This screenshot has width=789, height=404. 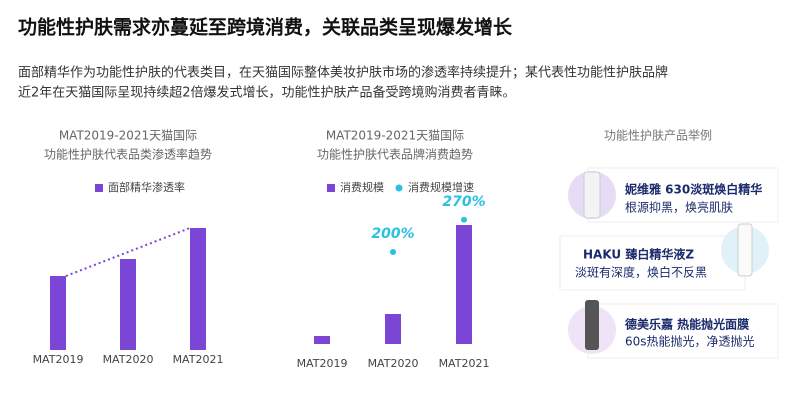 I want to click on product-name: 德美乐嘉 热能抛光面膜, so click(x=687, y=324).